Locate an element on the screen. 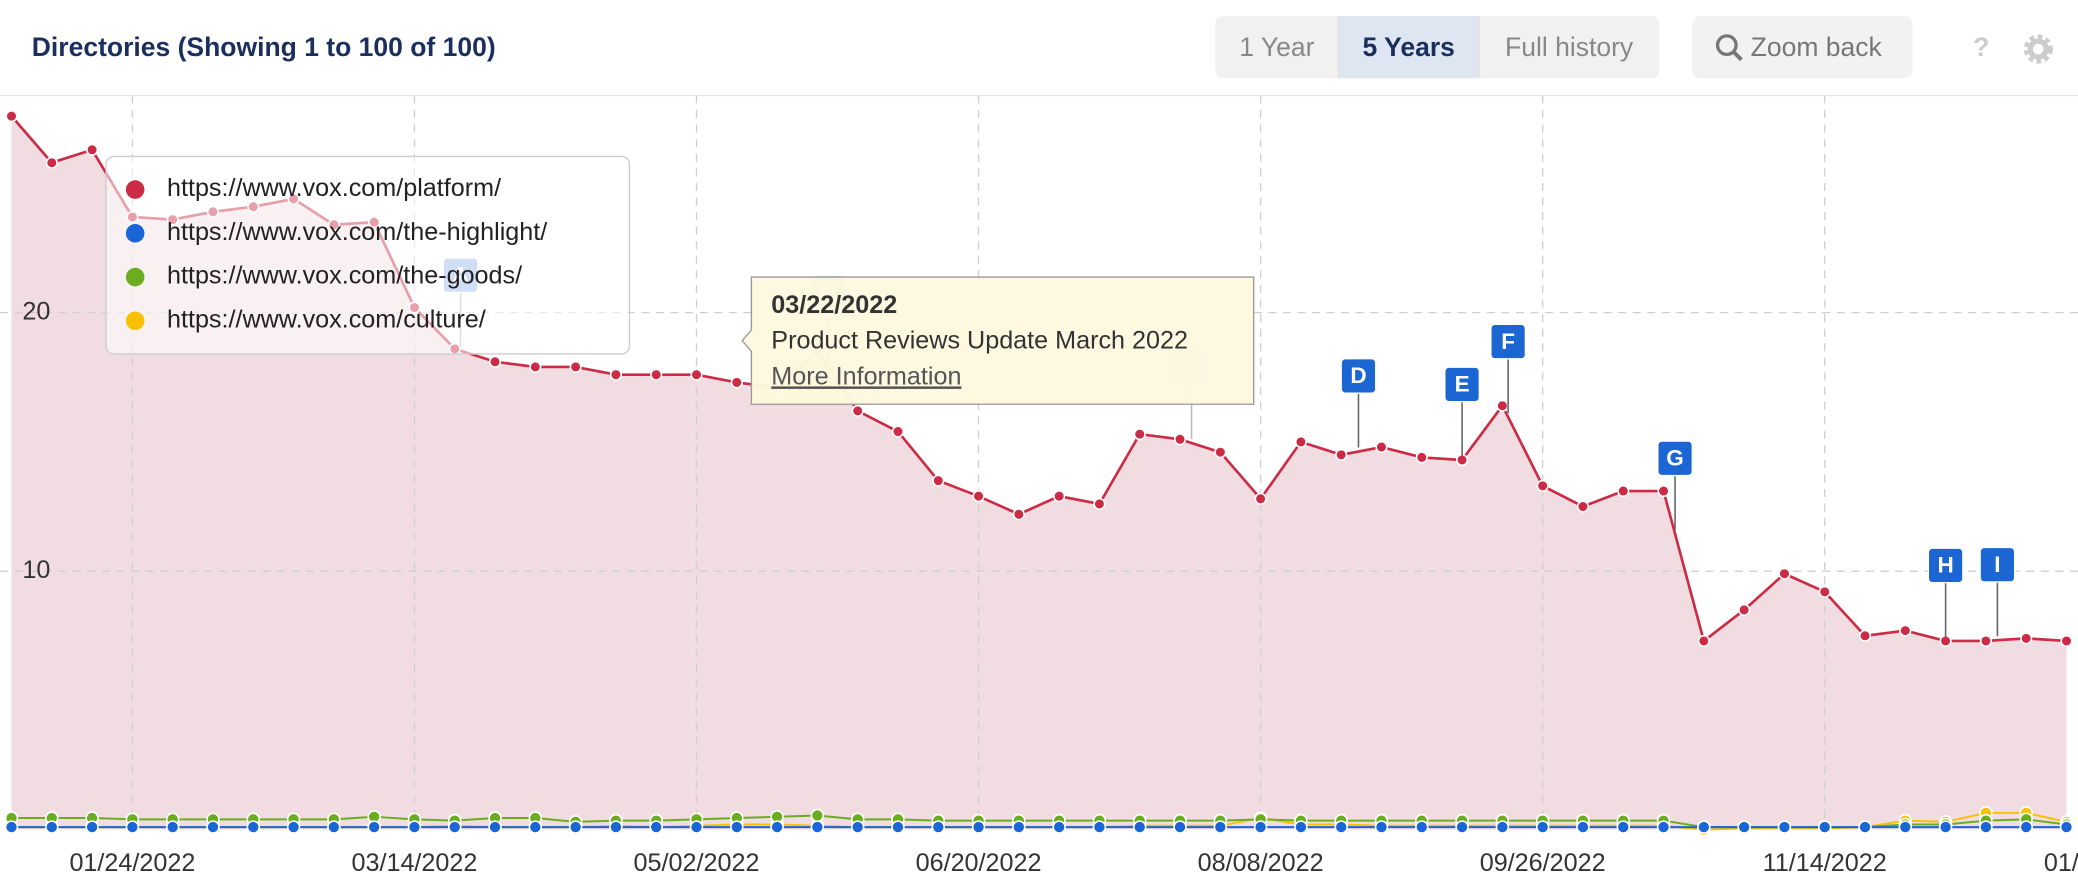 The width and height of the screenshot is (2078, 896). event-marker: G is located at coordinates (1675, 485).